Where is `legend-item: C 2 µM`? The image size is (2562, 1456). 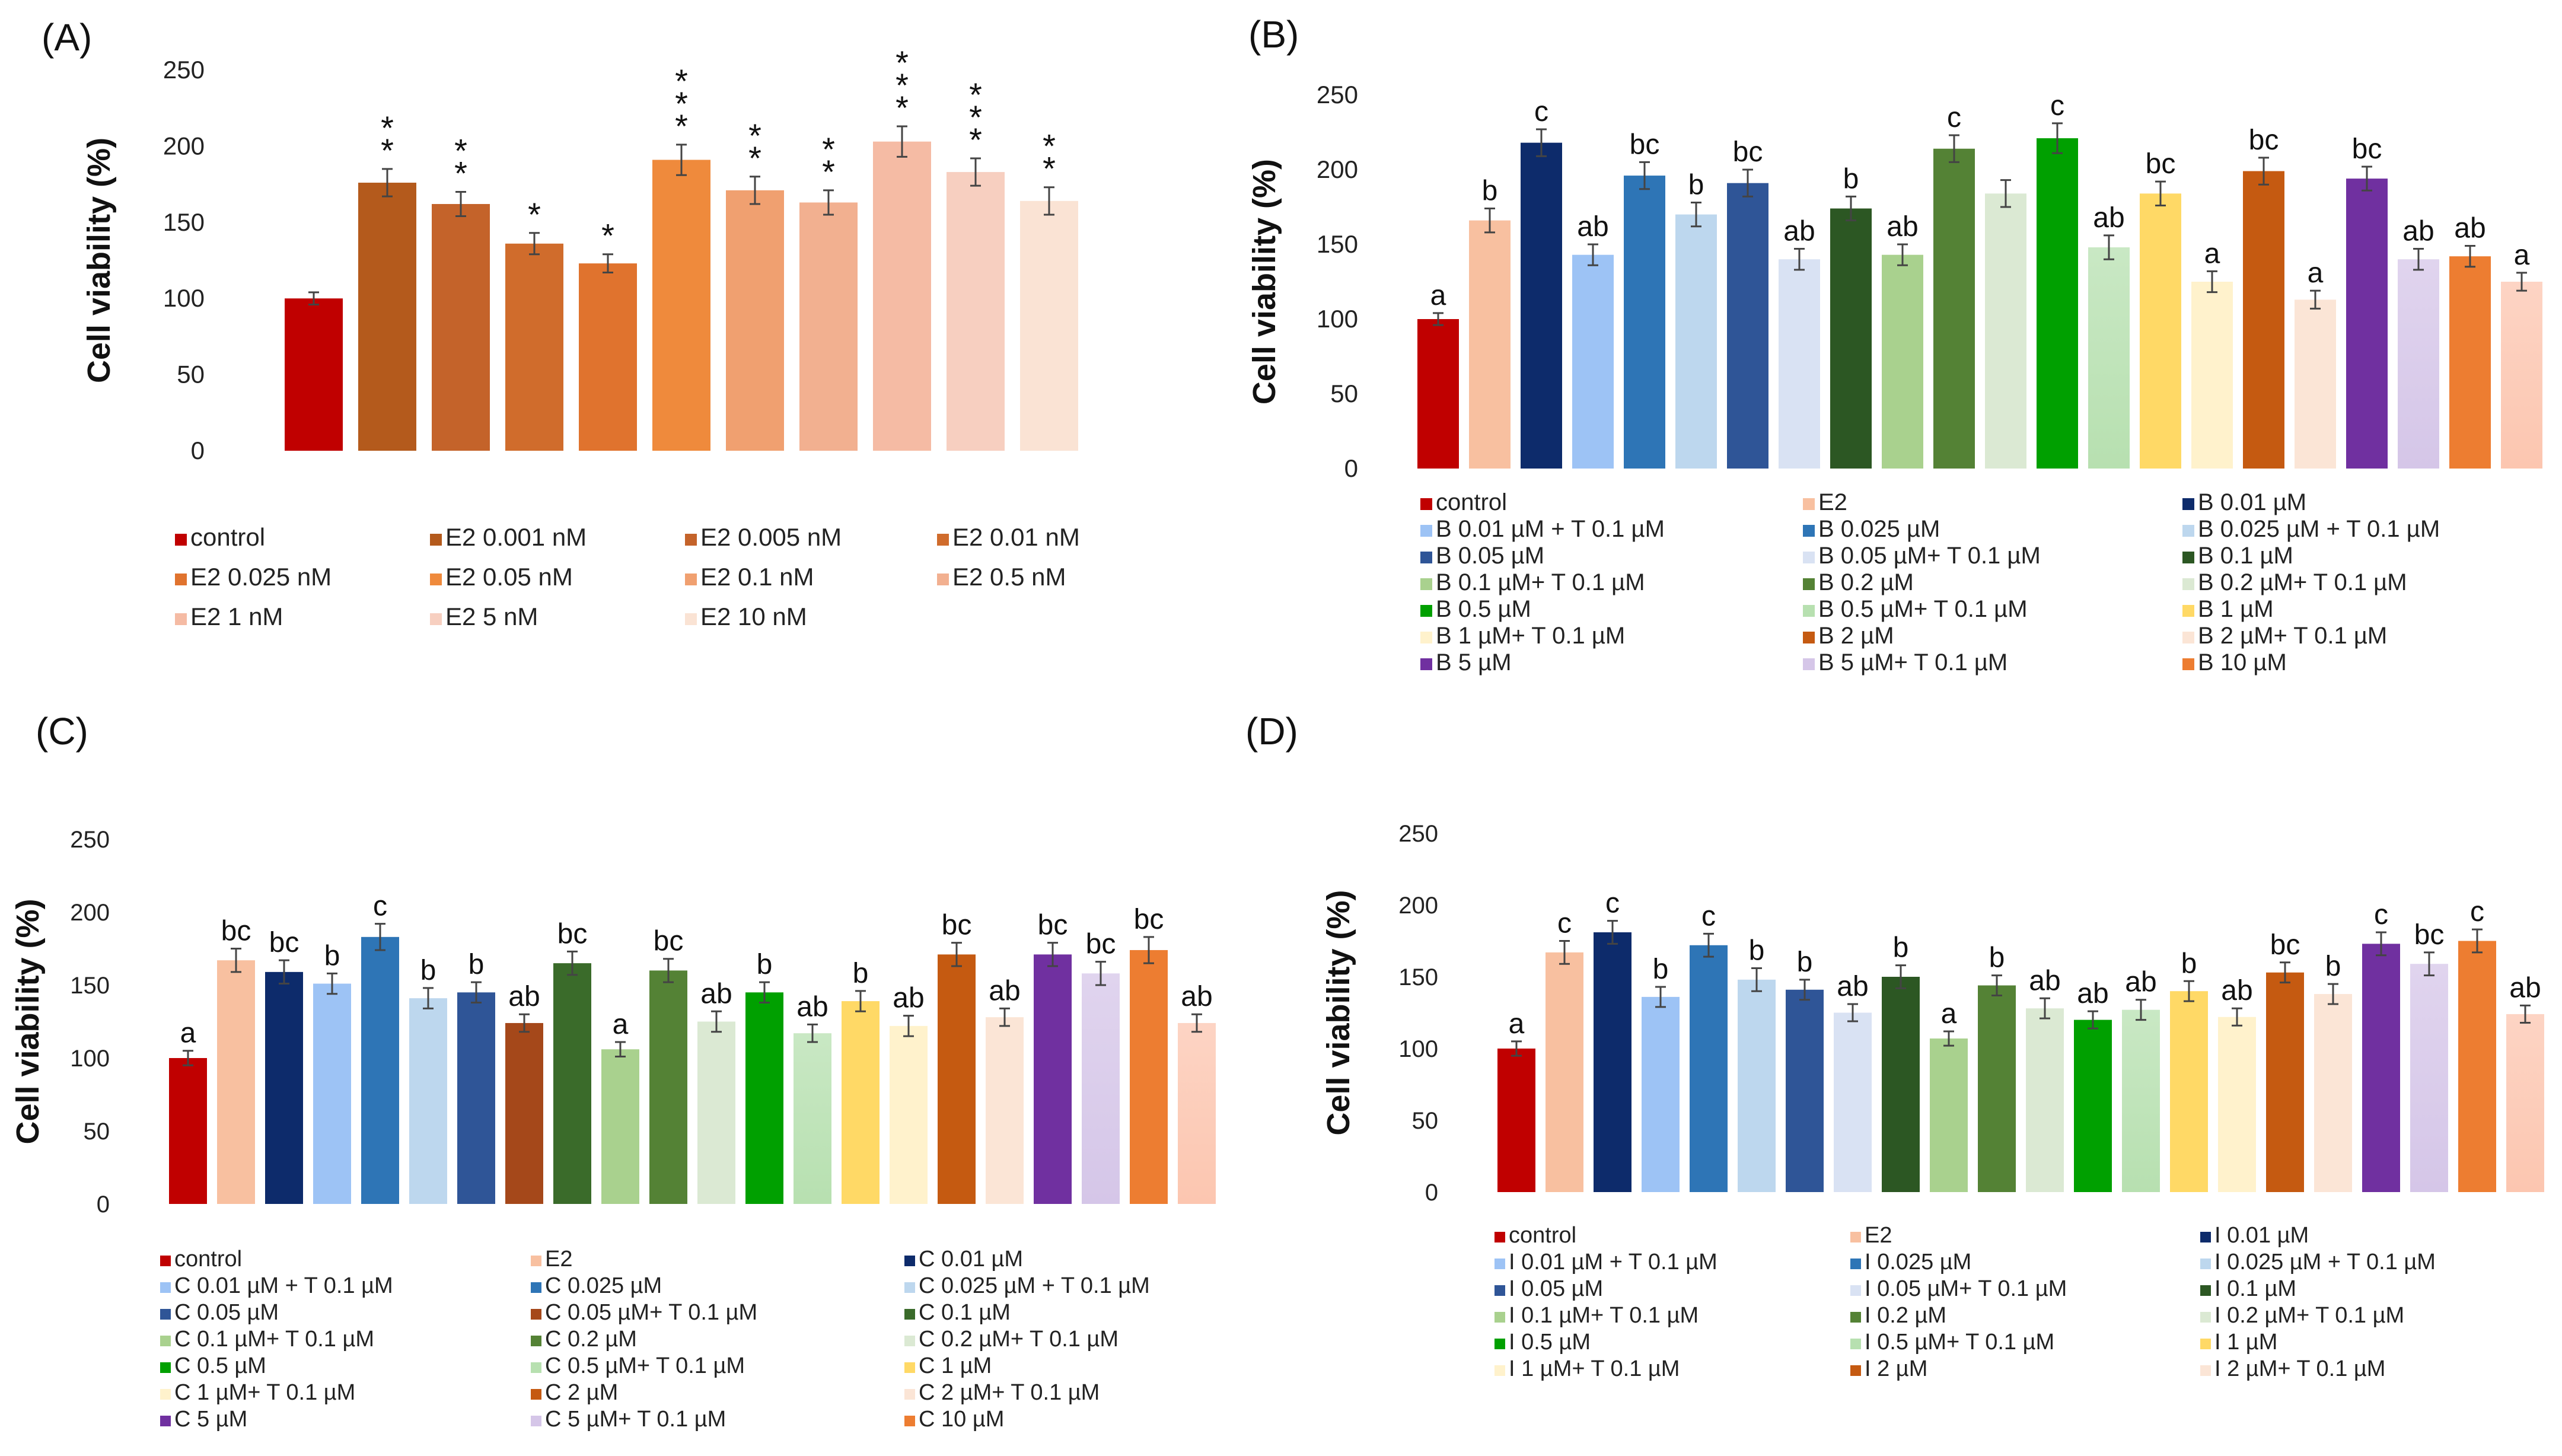 legend-item: C 2 µM is located at coordinates (574, 1392).